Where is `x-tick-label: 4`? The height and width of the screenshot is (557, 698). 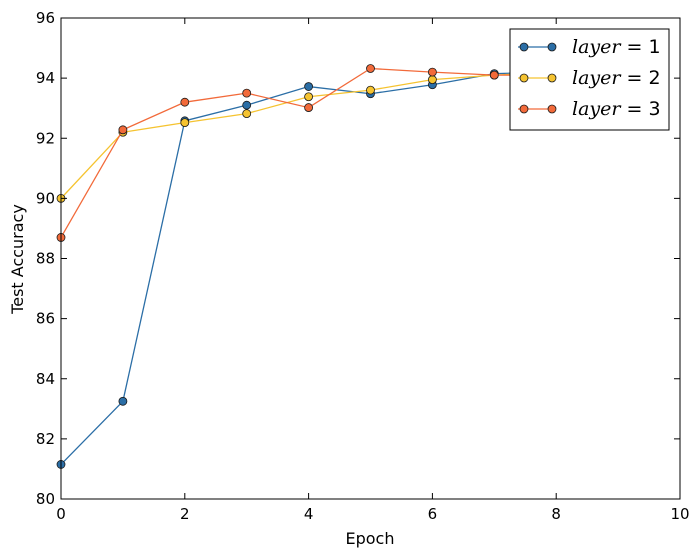
x-tick-label: 4 is located at coordinates (309, 514).